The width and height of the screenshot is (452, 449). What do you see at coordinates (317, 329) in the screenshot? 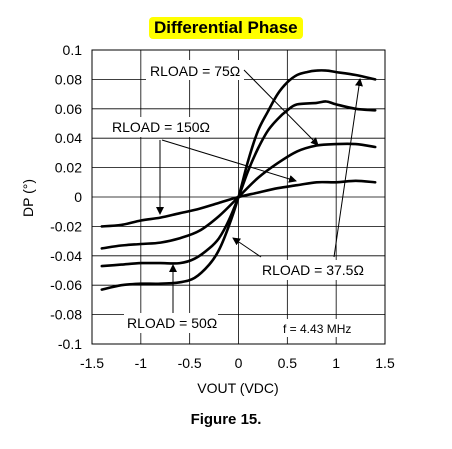
I see `frequency-annotation-text: f = 4.43 MHz` at bounding box center [317, 329].